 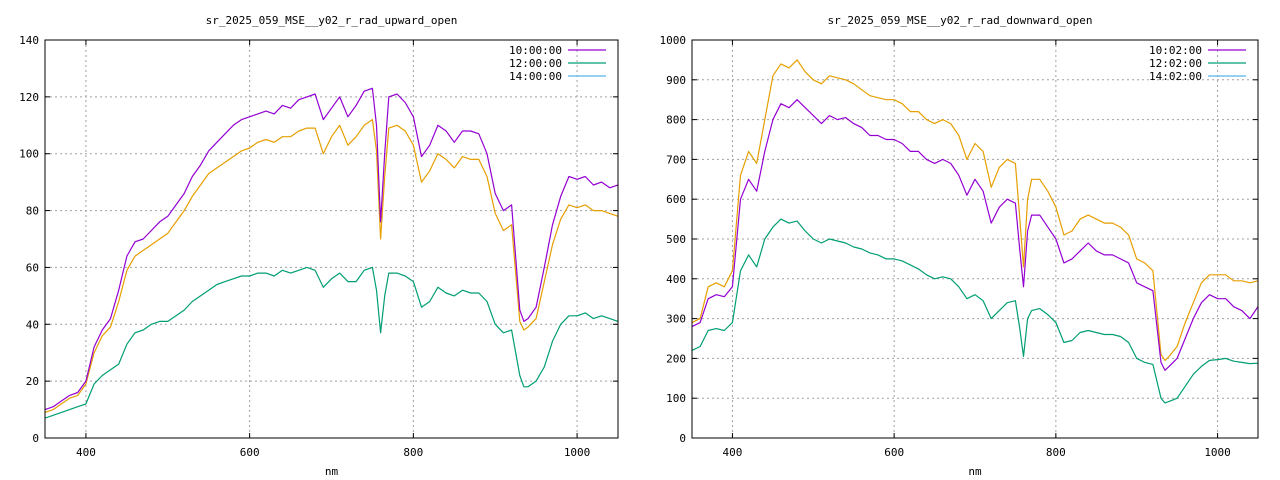 What do you see at coordinates (1175, 63) in the screenshot?
I see `legend-label: 12:02:00` at bounding box center [1175, 63].